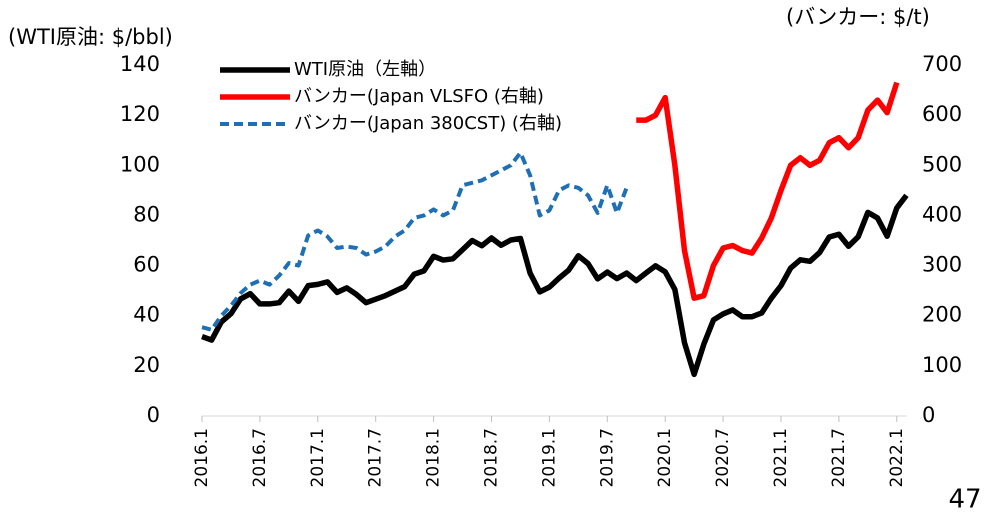 This screenshot has height=525, width=994. What do you see at coordinates (202, 457) in the screenshot?
I see `x-tick-label: 2016.1` at bounding box center [202, 457].